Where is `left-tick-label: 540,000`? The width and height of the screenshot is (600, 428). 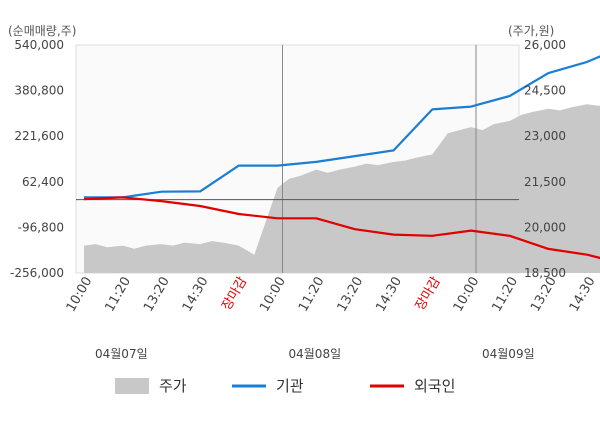
left-tick-label: 540,000 is located at coordinates (39, 45).